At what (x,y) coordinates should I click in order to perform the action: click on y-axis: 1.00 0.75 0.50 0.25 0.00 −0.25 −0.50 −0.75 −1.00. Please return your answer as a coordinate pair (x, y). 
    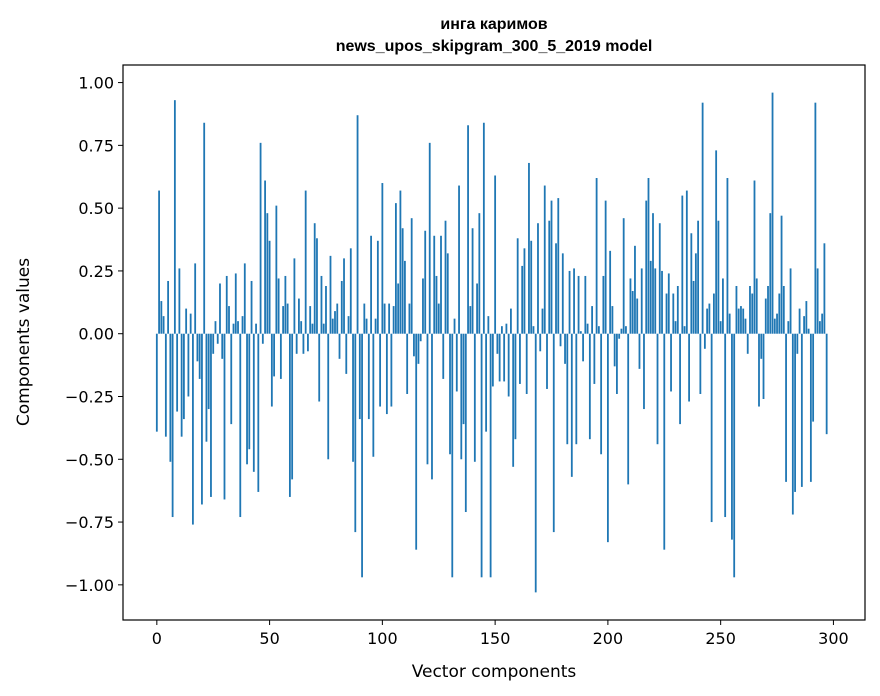
    Looking at the image, I should click on (94, 334).